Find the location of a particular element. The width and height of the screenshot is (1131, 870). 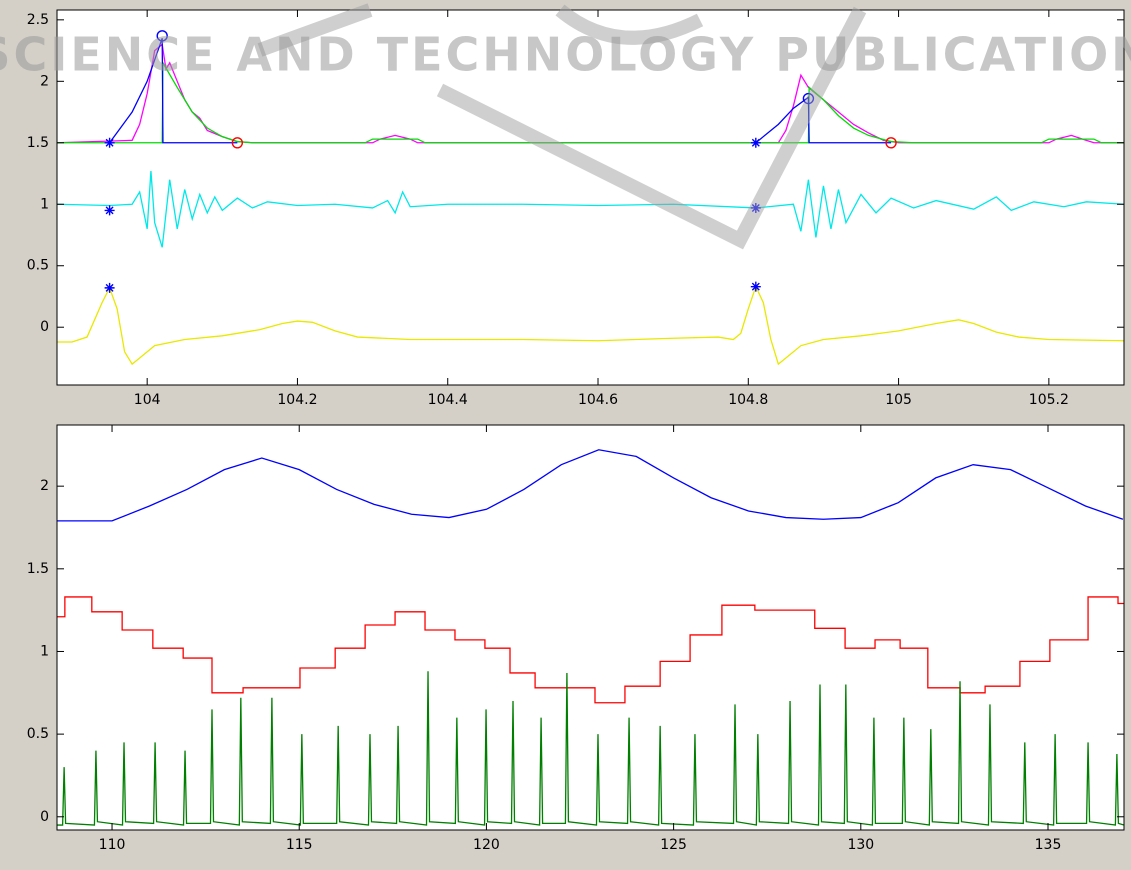

x-tick-label: 104.6 is located at coordinates (598, 400).